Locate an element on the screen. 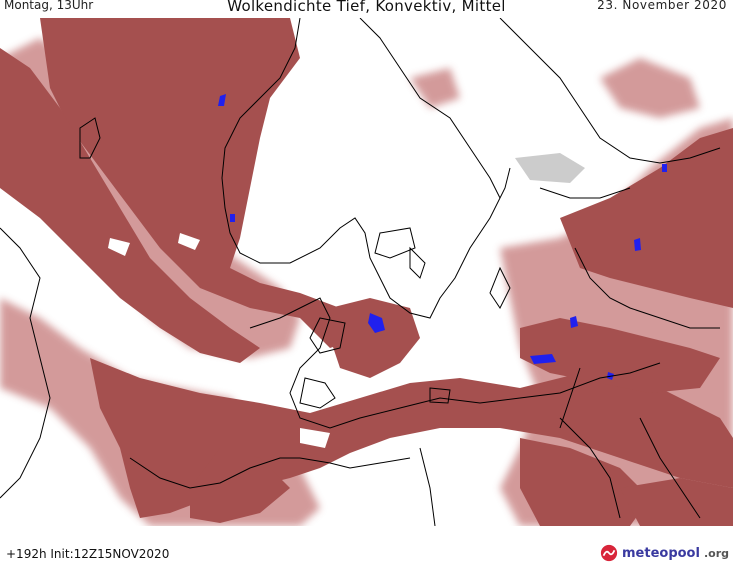  sea-ice-texture is located at coordinates (550, 168).